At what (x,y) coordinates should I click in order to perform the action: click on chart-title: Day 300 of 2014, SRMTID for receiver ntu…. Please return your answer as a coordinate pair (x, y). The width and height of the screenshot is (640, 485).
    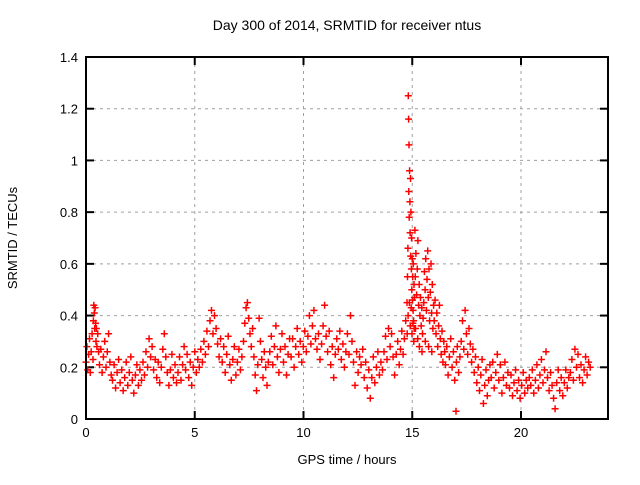
    Looking at the image, I should click on (347, 25).